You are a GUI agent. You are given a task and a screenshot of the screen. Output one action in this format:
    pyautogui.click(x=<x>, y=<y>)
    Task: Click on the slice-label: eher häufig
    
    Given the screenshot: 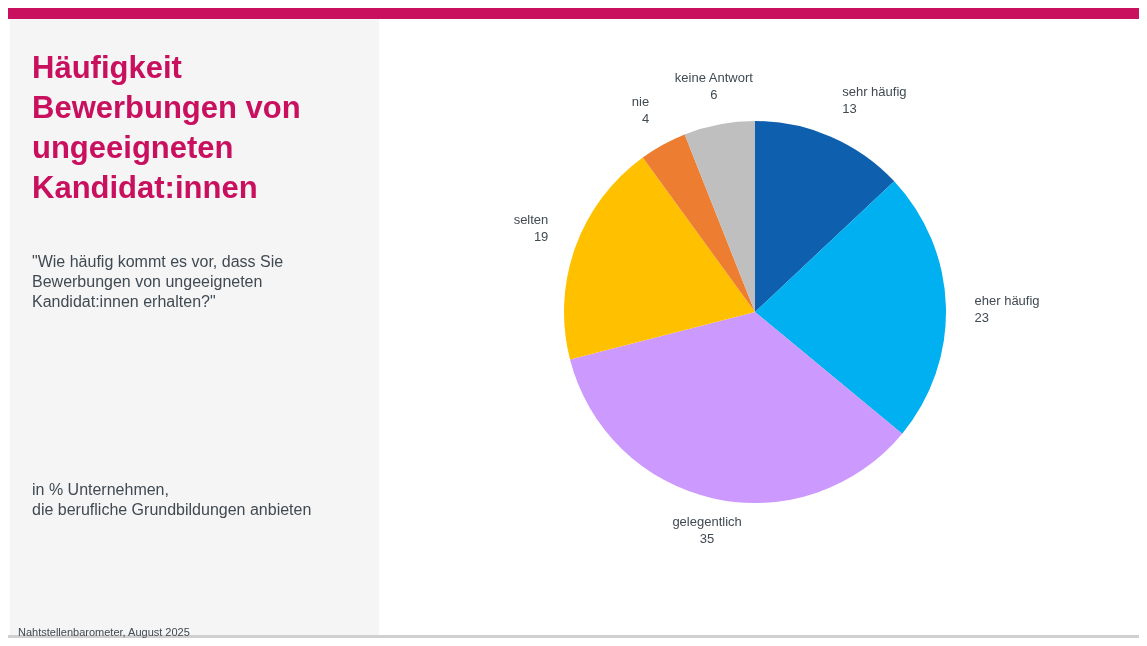 What is the action you would take?
    pyautogui.click(x=1007, y=301)
    